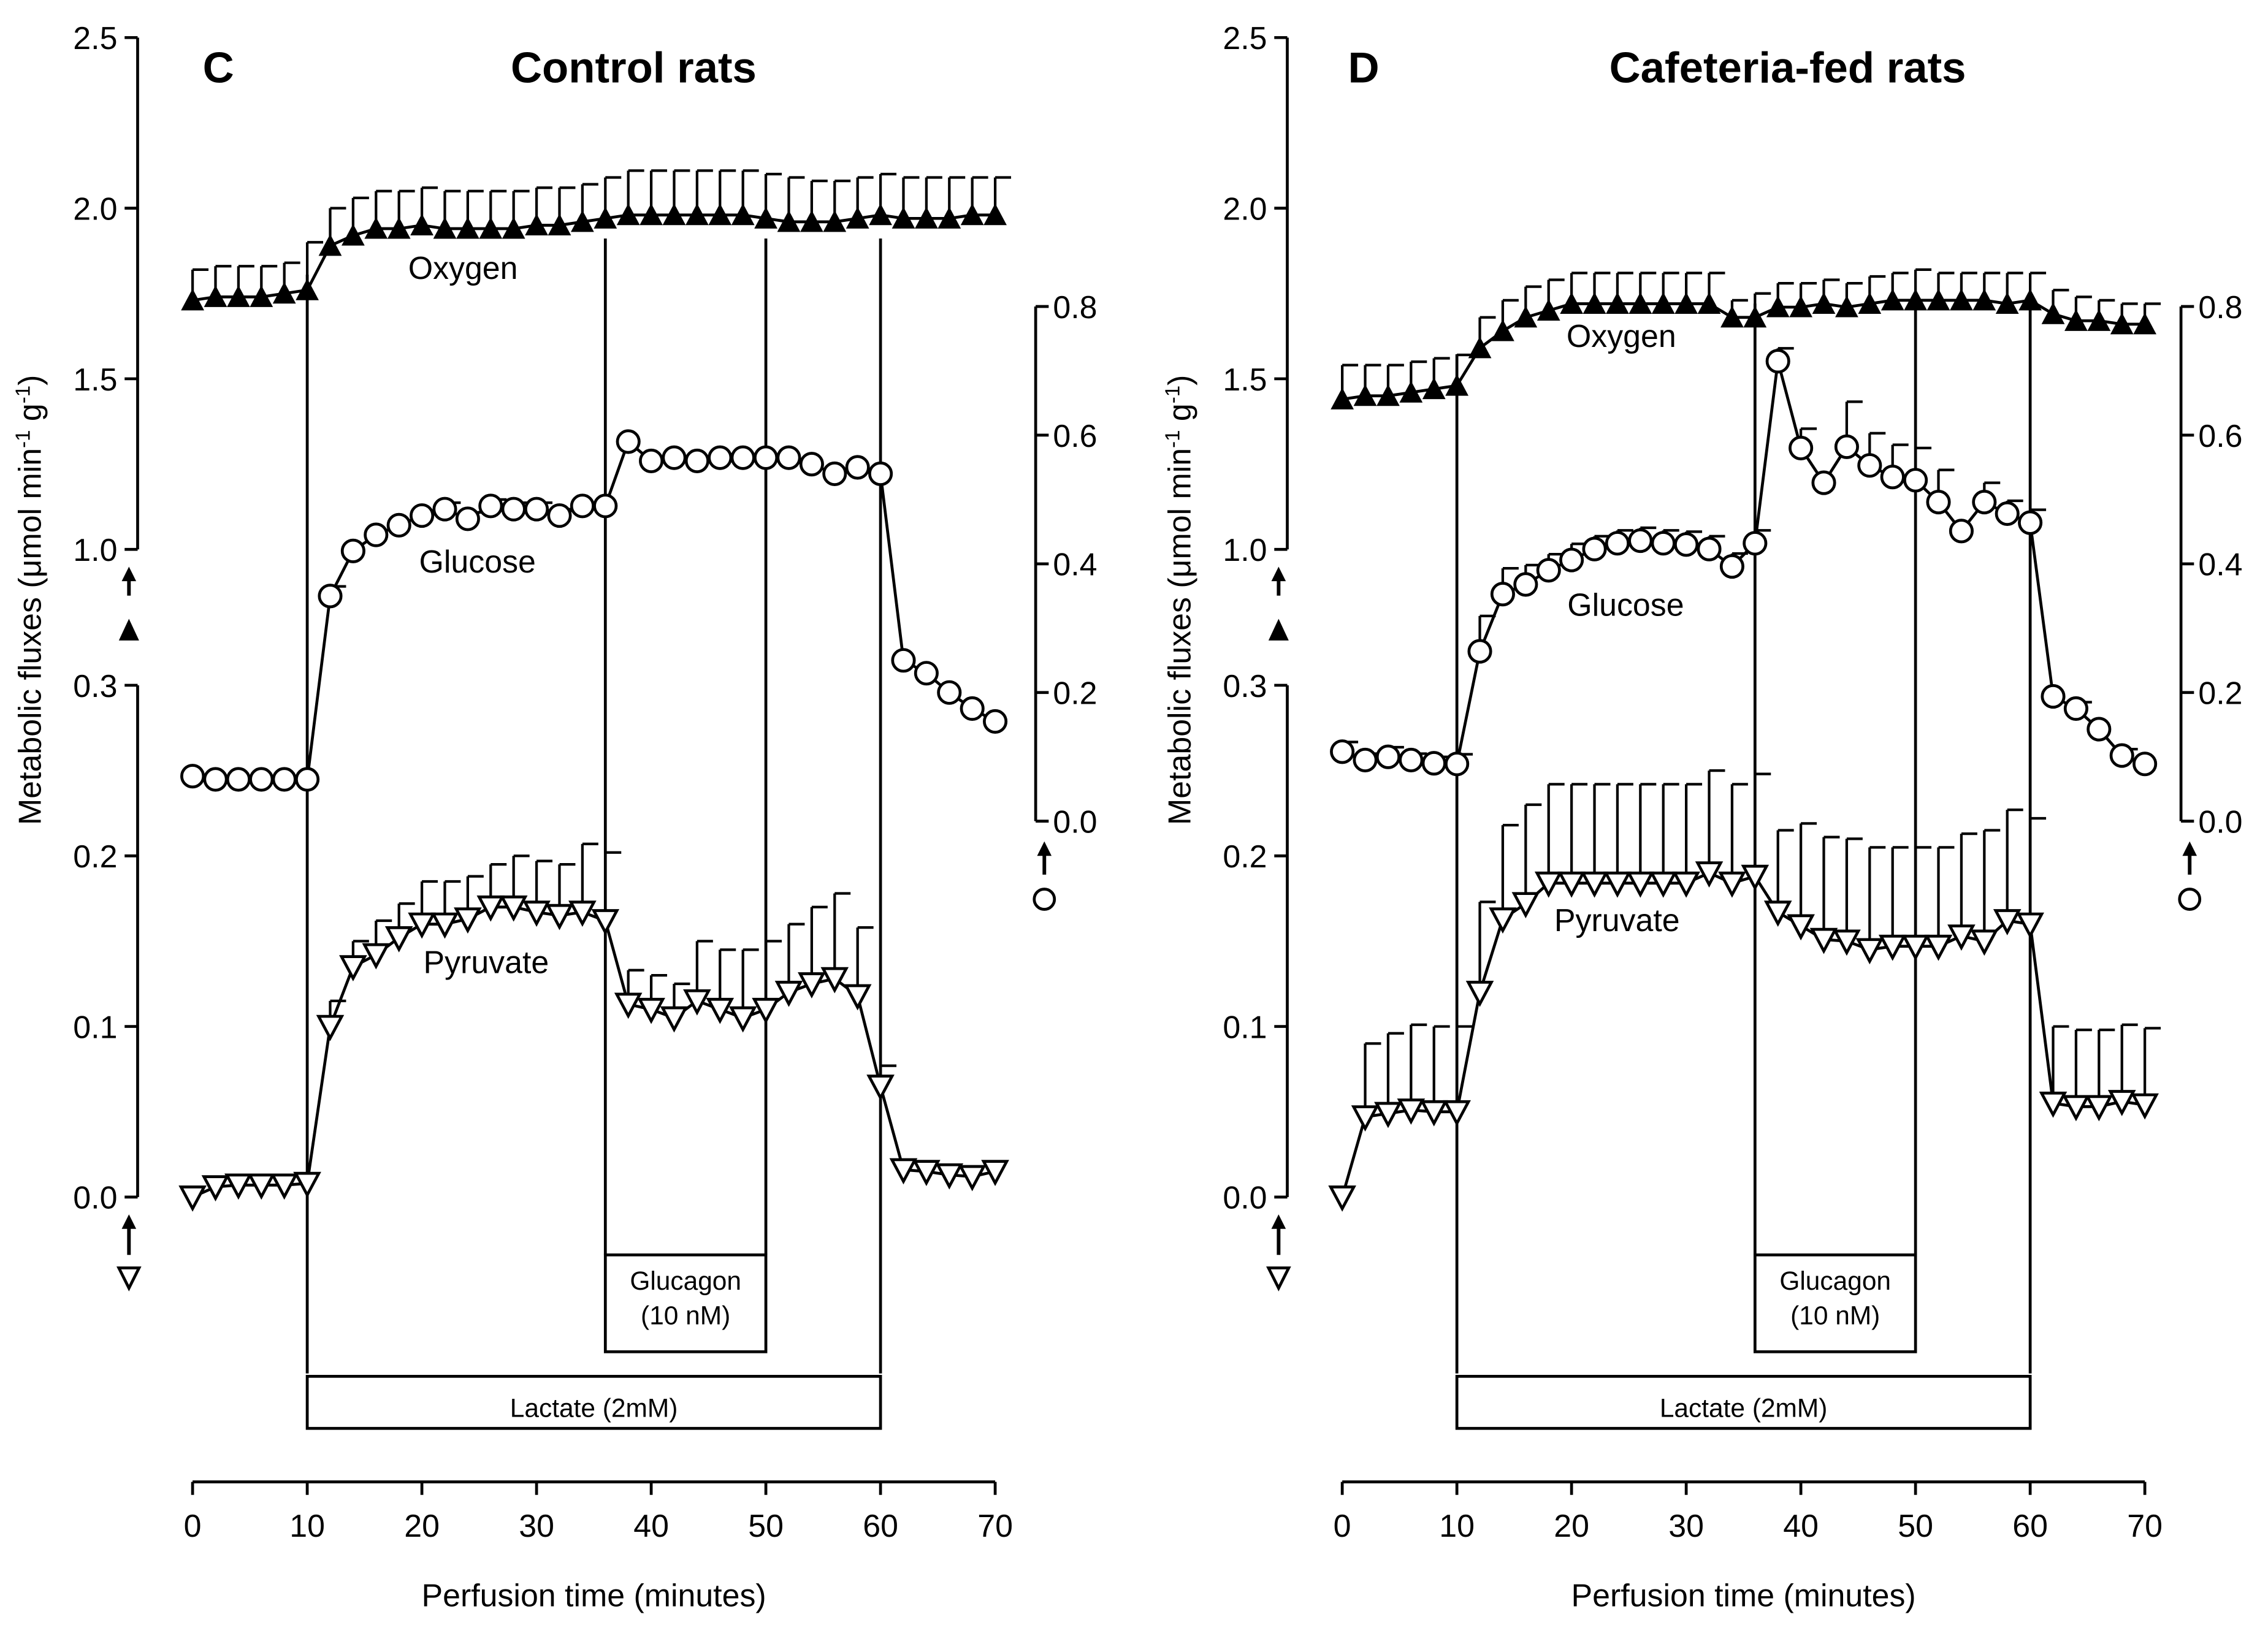 The width and height of the screenshot is (2268, 1625). I want to click on y-axis-label-part: -1, so click(1172, 439).